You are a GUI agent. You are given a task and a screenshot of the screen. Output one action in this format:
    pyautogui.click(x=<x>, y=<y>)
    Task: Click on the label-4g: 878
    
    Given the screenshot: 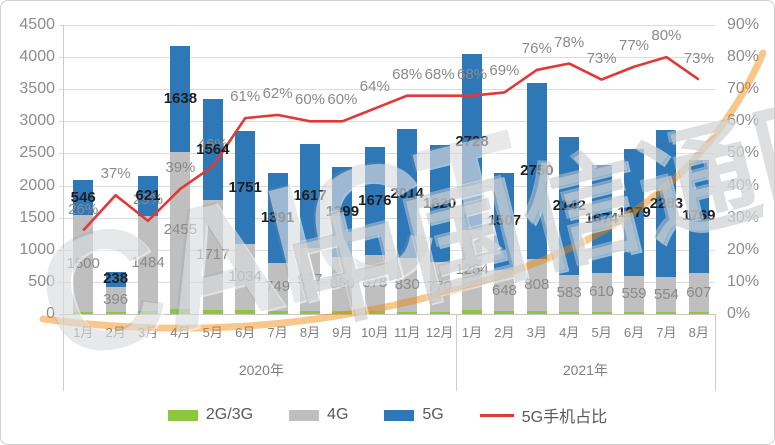 What is the action you would take?
    pyautogui.click(x=375, y=283)
    